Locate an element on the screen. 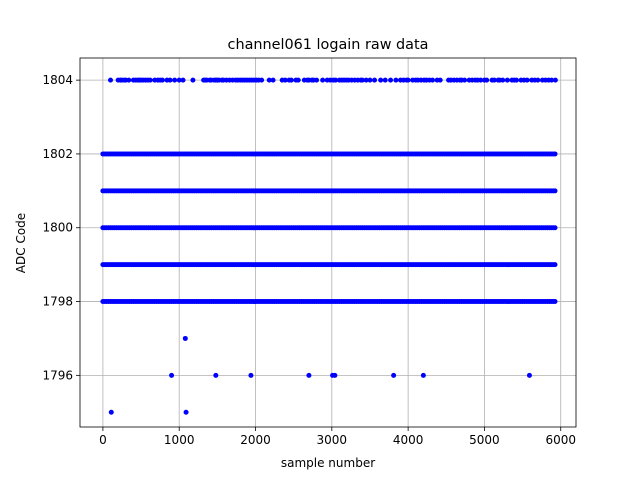 The width and height of the screenshot is (640, 480). x-tick-label: 4000 is located at coordinates (408, 440).